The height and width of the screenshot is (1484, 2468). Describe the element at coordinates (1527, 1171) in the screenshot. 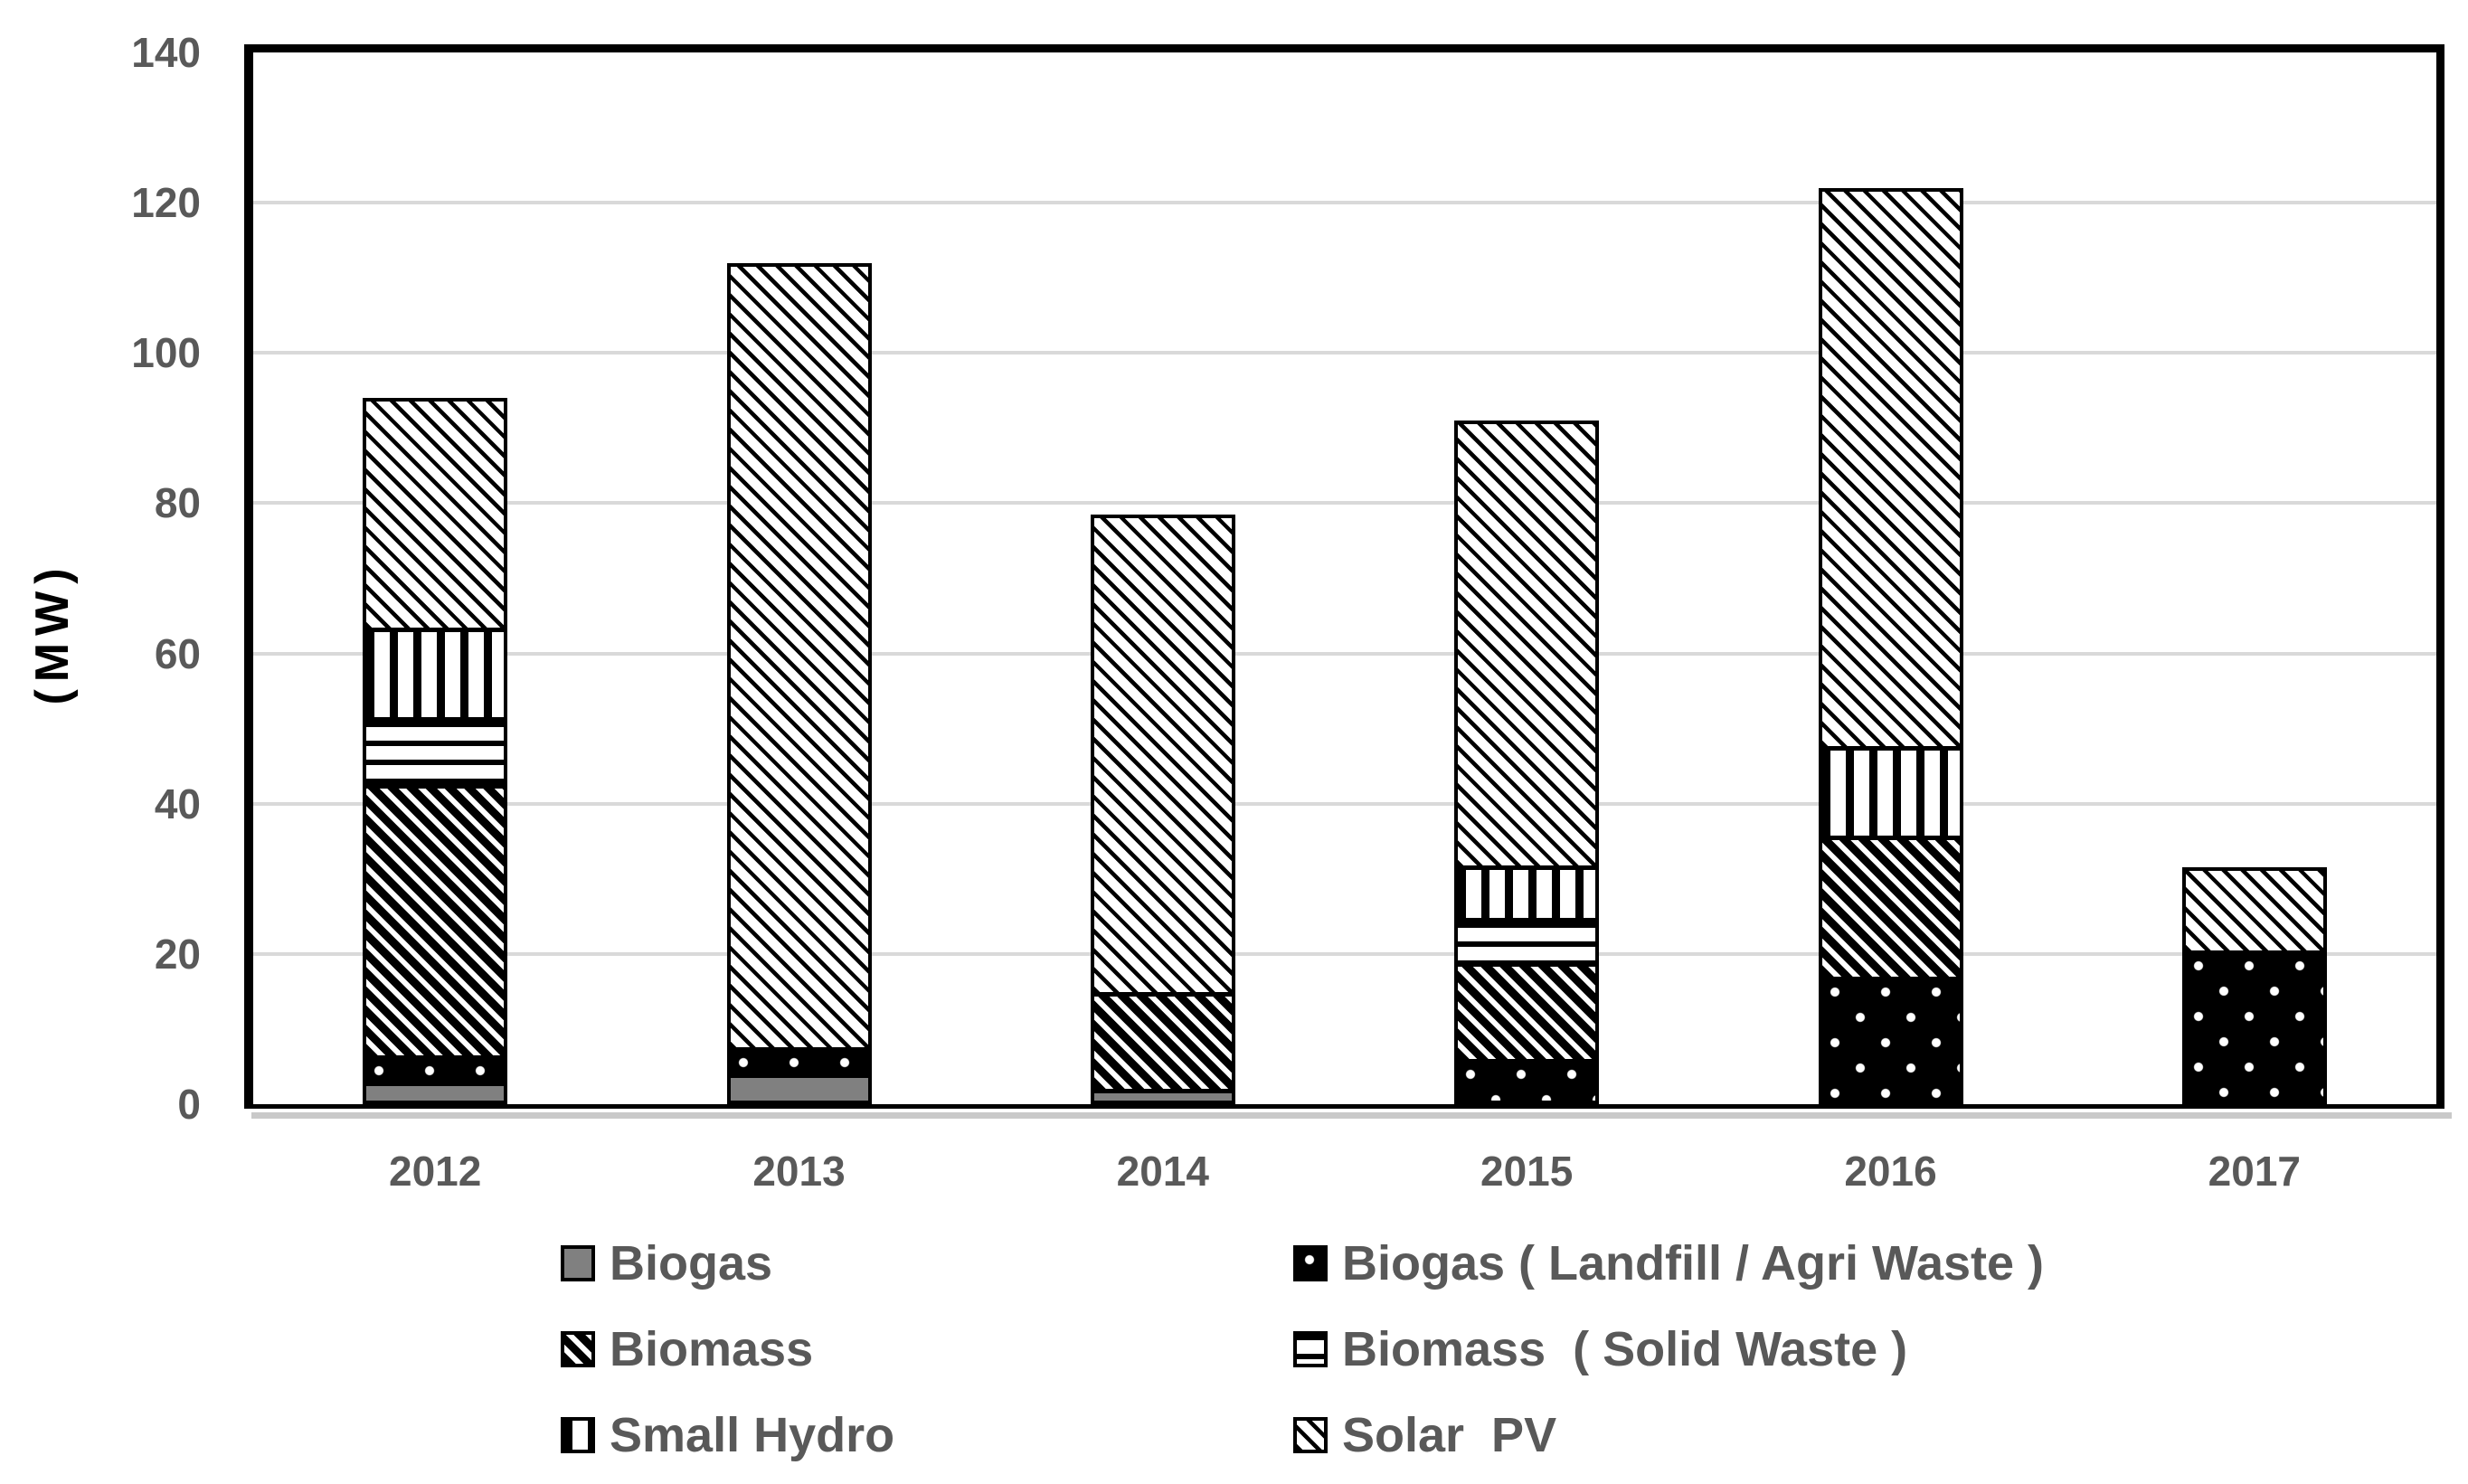

I see `x-tick-label-2015: 2015` at that location.